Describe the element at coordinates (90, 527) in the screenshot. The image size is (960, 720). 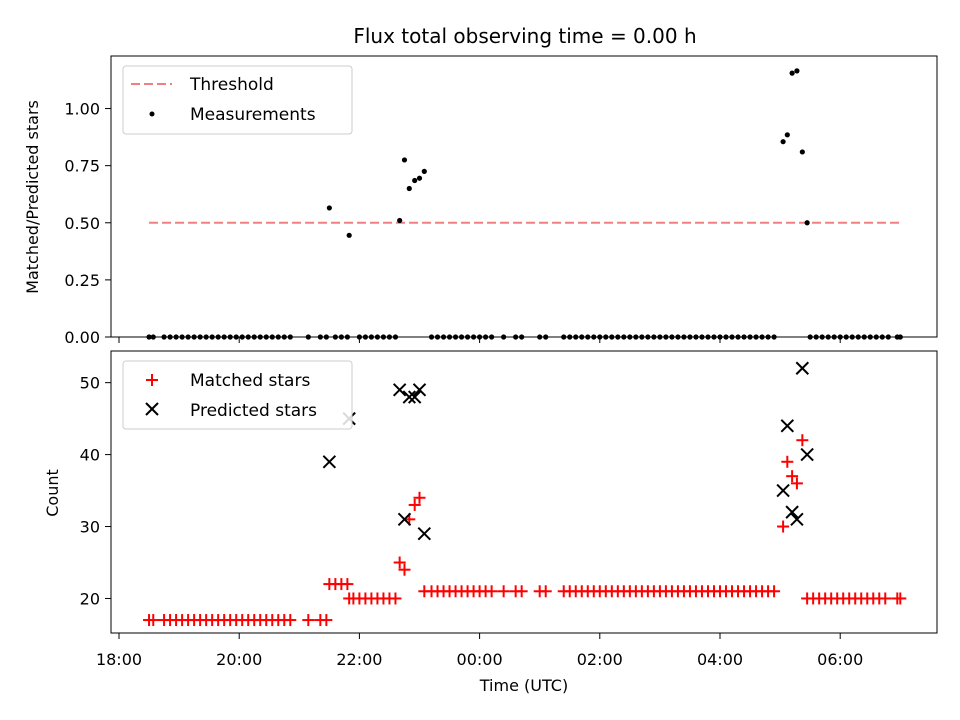
I see `bottom-y-tick-label: 30` at that location.